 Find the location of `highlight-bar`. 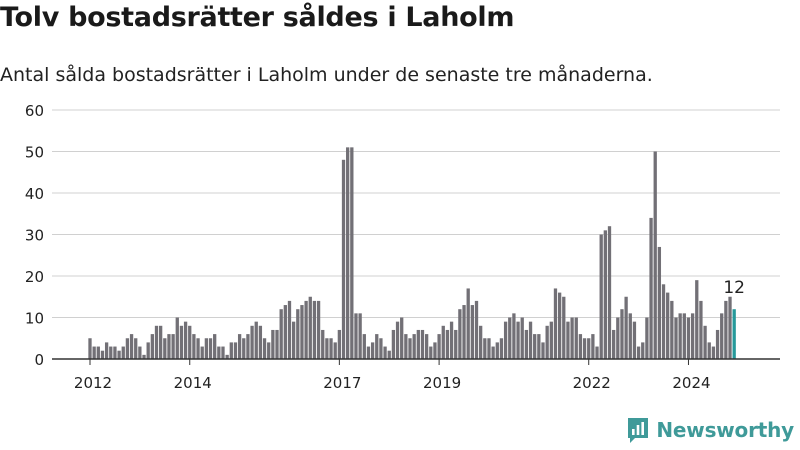

highlight-bar is located at coordinates (734, 334).